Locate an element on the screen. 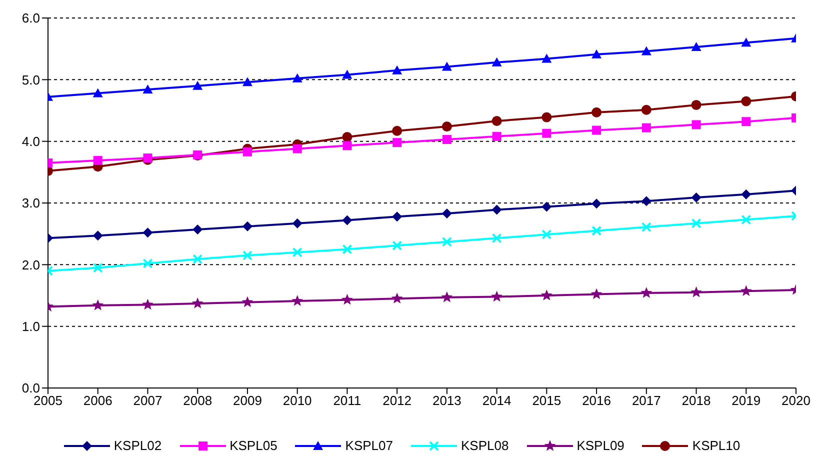 Image resolution: width=818 pixels, height=471 pixels. x-tick-label: 2020 is located at coordinates (796, 400).